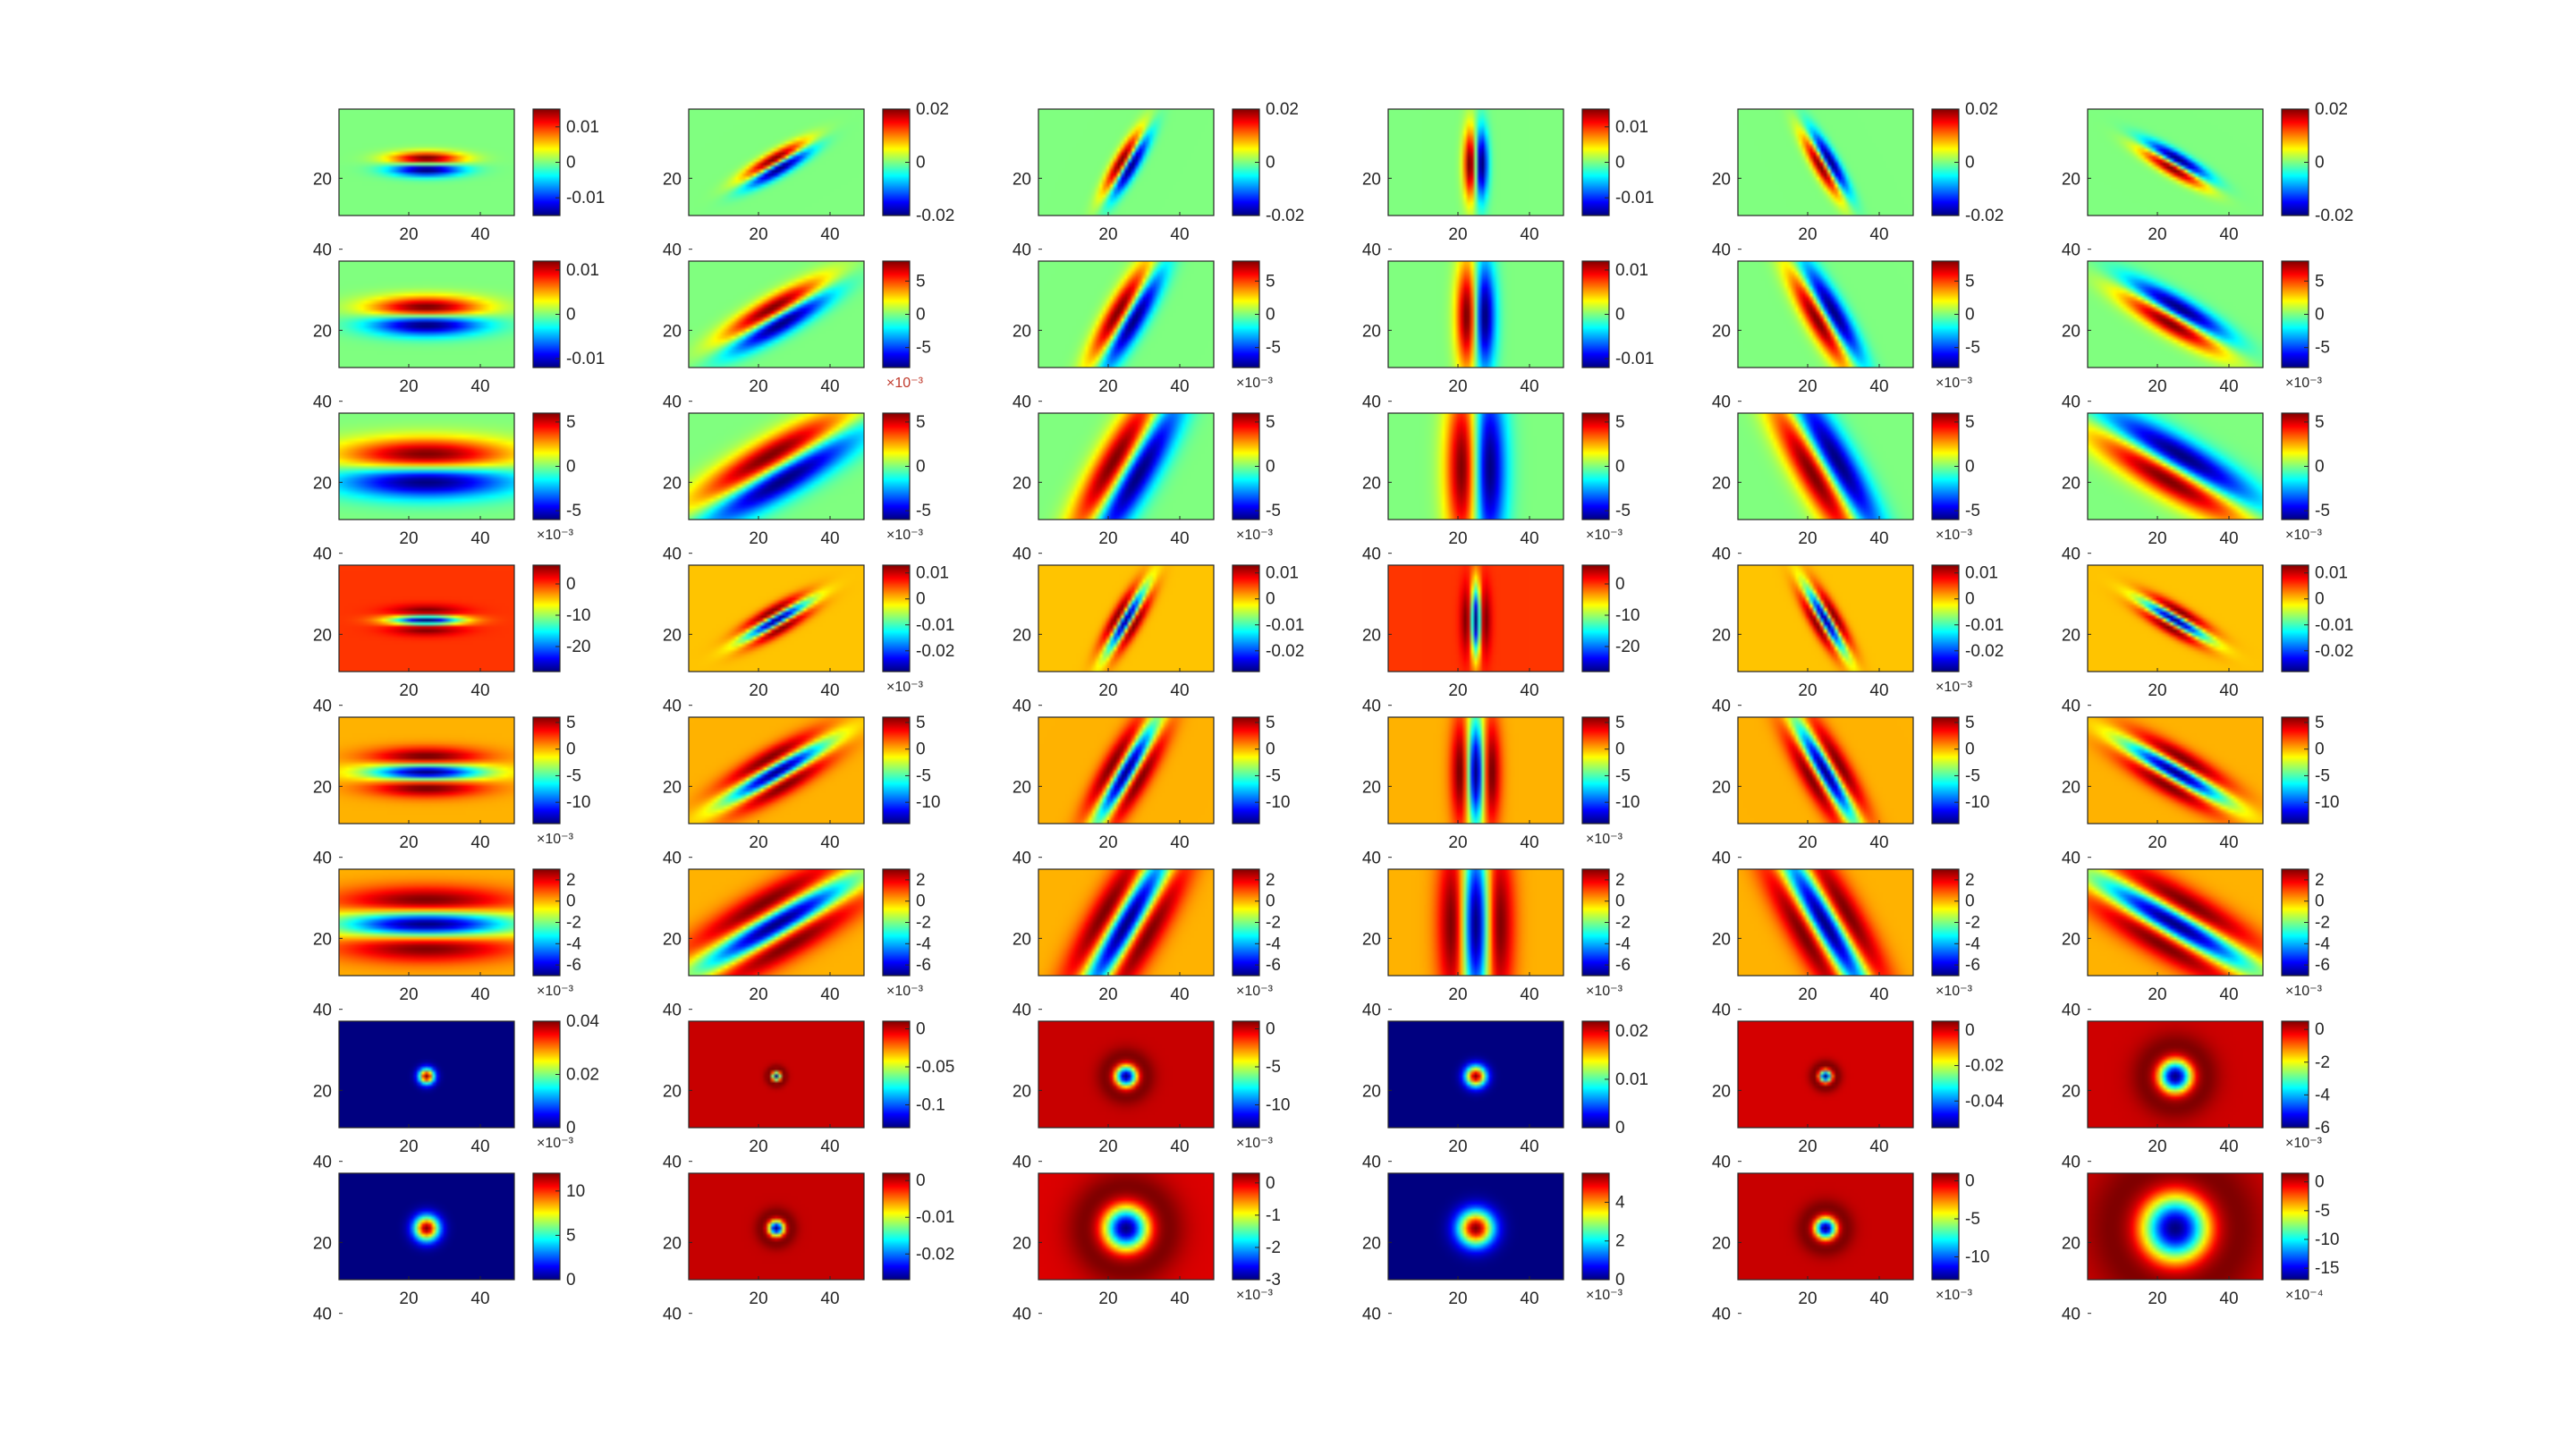 This screenshot has height=1429, width=2576. I want to click on subplot-2-1: 20 40 20 40 5 0 -5 ×10⁻³, so click(797, 488).